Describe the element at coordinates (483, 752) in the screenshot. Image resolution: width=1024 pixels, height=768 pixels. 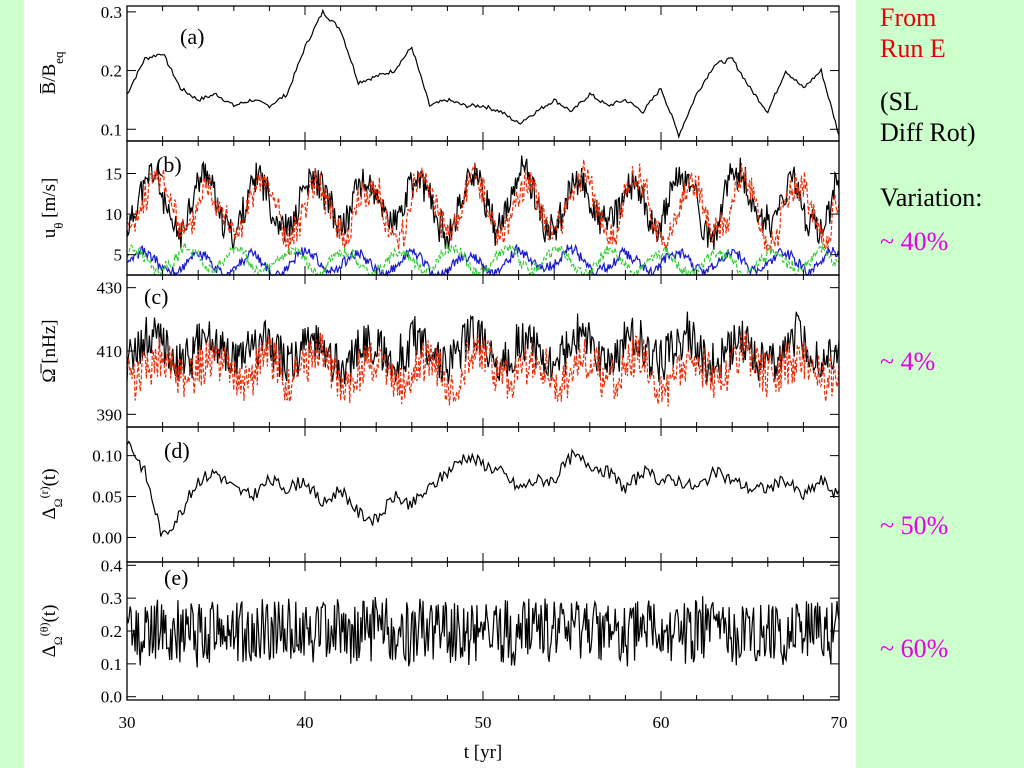
I see `x-axis-label: t [yr]` at that location.